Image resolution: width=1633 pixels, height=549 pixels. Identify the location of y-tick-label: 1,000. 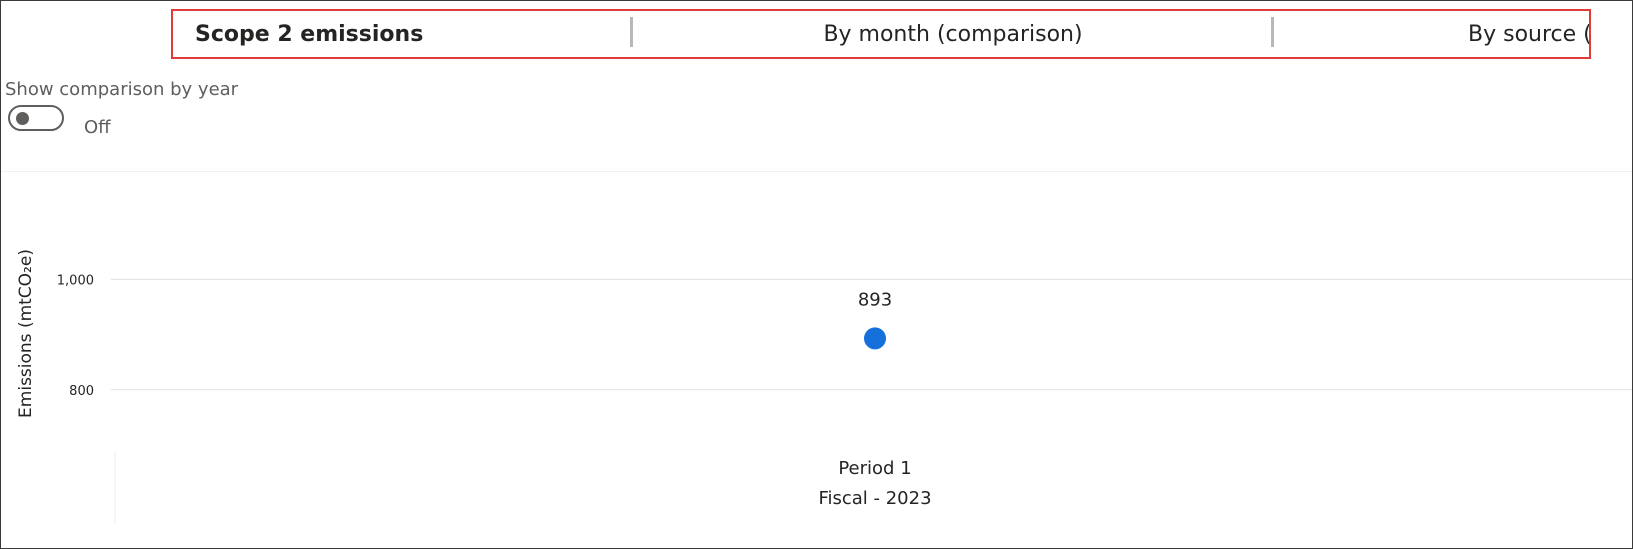
(75, 280).